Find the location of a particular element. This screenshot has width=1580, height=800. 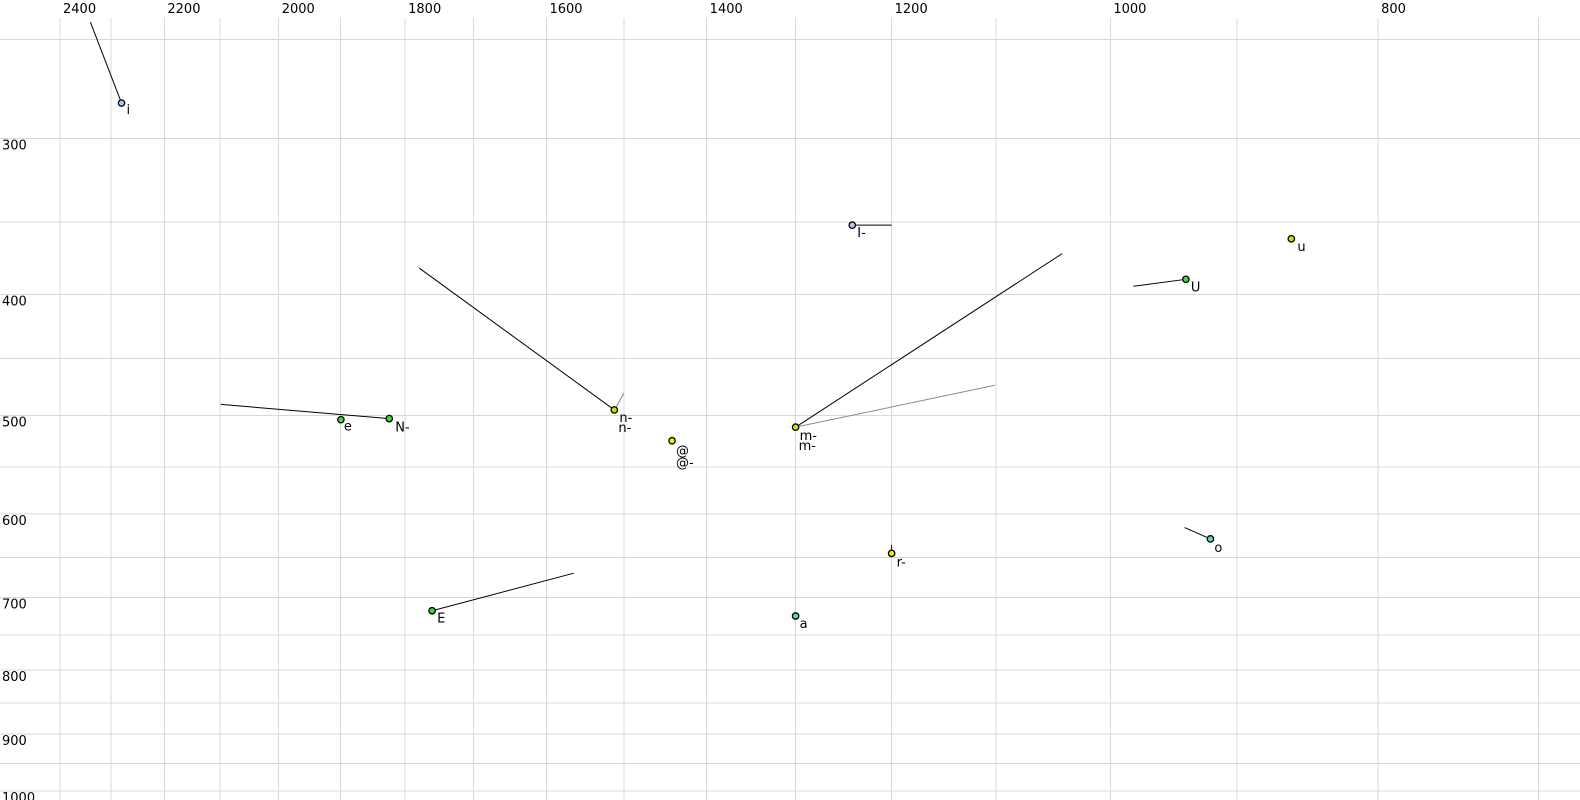

point-label: n- is located at coordinates (624, 428).